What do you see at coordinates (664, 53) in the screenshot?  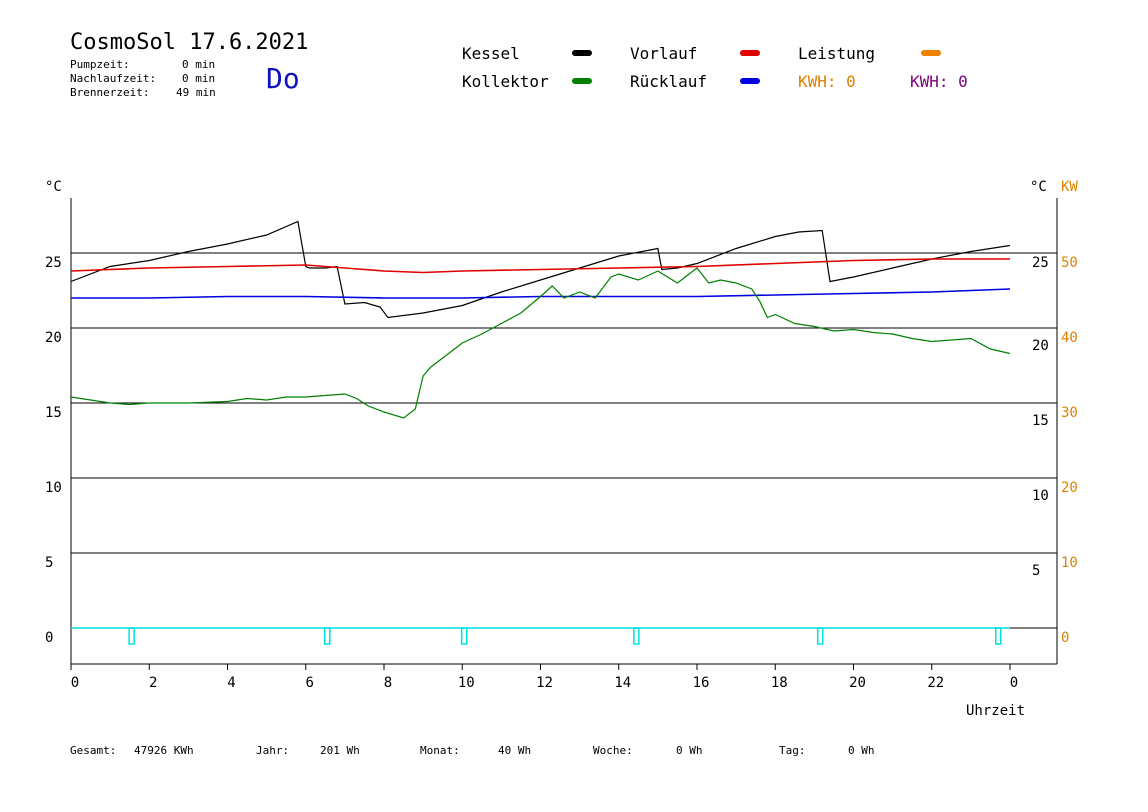 I see `legend-vorlauf-label: Vorlauf` at bounding box center [664, 53].